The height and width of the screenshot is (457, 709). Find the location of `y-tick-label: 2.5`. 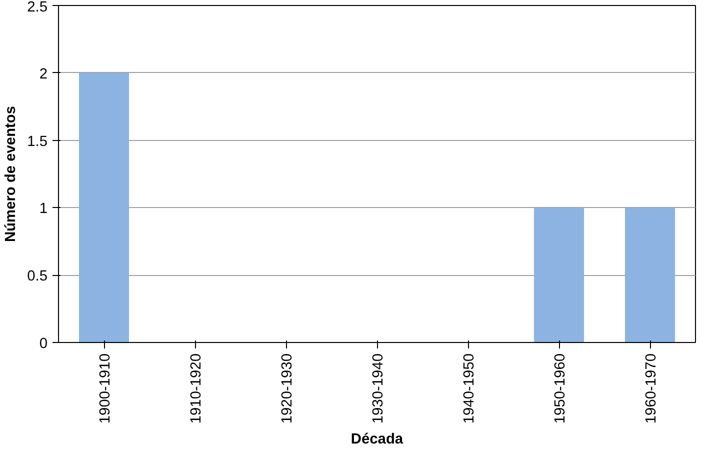

y-tick-label: 2.5 is located at coordinates (37, 8).